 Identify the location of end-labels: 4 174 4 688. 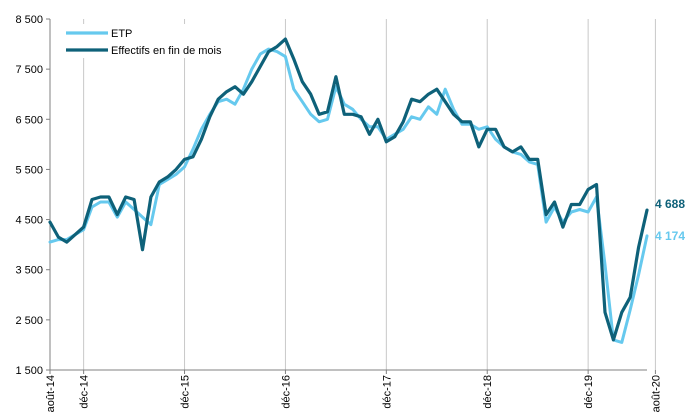
(670, 220).